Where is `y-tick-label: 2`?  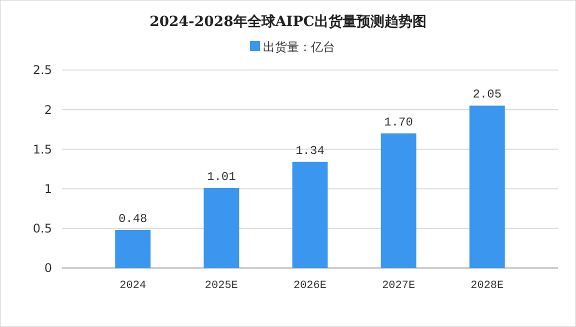
y-tick-label: 2 is located at coordinates (48, 109).